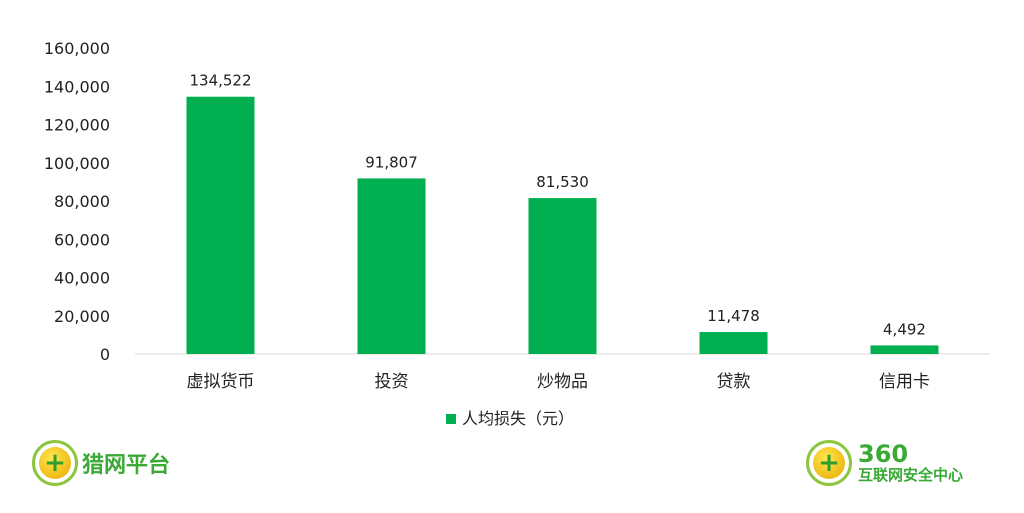 The width and height of the screenshot is (1024, 513). Describe the element at coordinates (77, 48) in the screenshot. I see `y-tick-label: 160,000` at that location.